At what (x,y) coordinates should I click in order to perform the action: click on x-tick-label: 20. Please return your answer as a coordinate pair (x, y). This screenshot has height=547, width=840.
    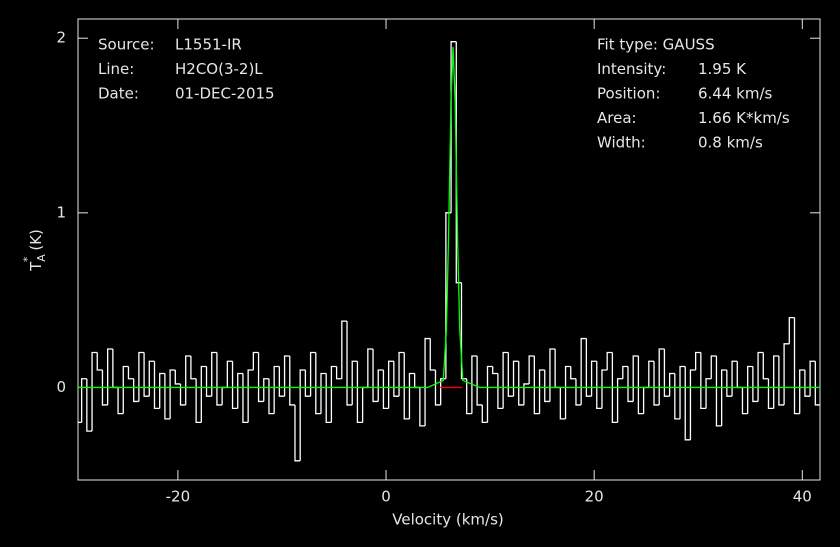
    Looking at the image, I should click on (594, 497).